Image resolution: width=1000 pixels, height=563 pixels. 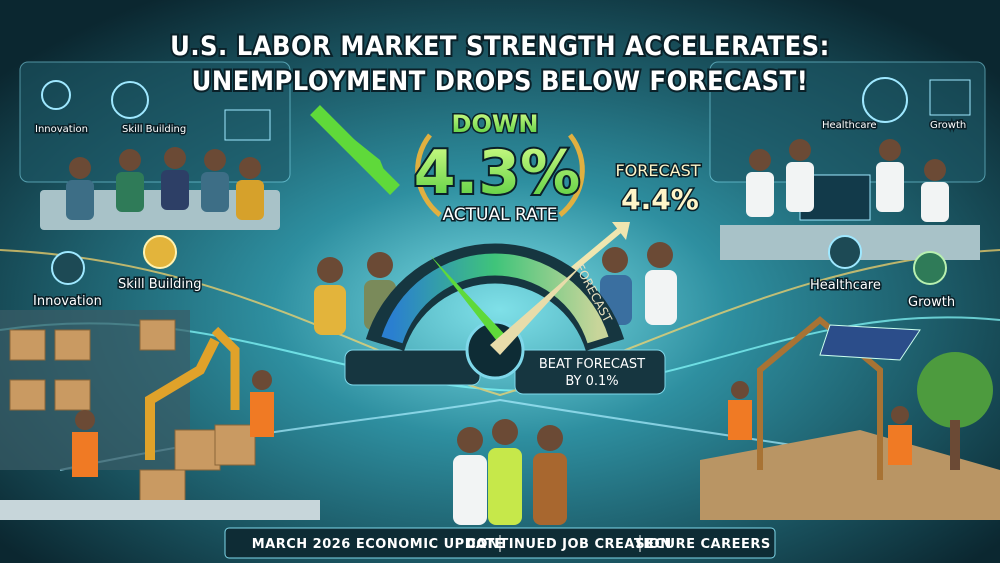 I want to click on panel-label: Innovation, so click(x=61, y=129).